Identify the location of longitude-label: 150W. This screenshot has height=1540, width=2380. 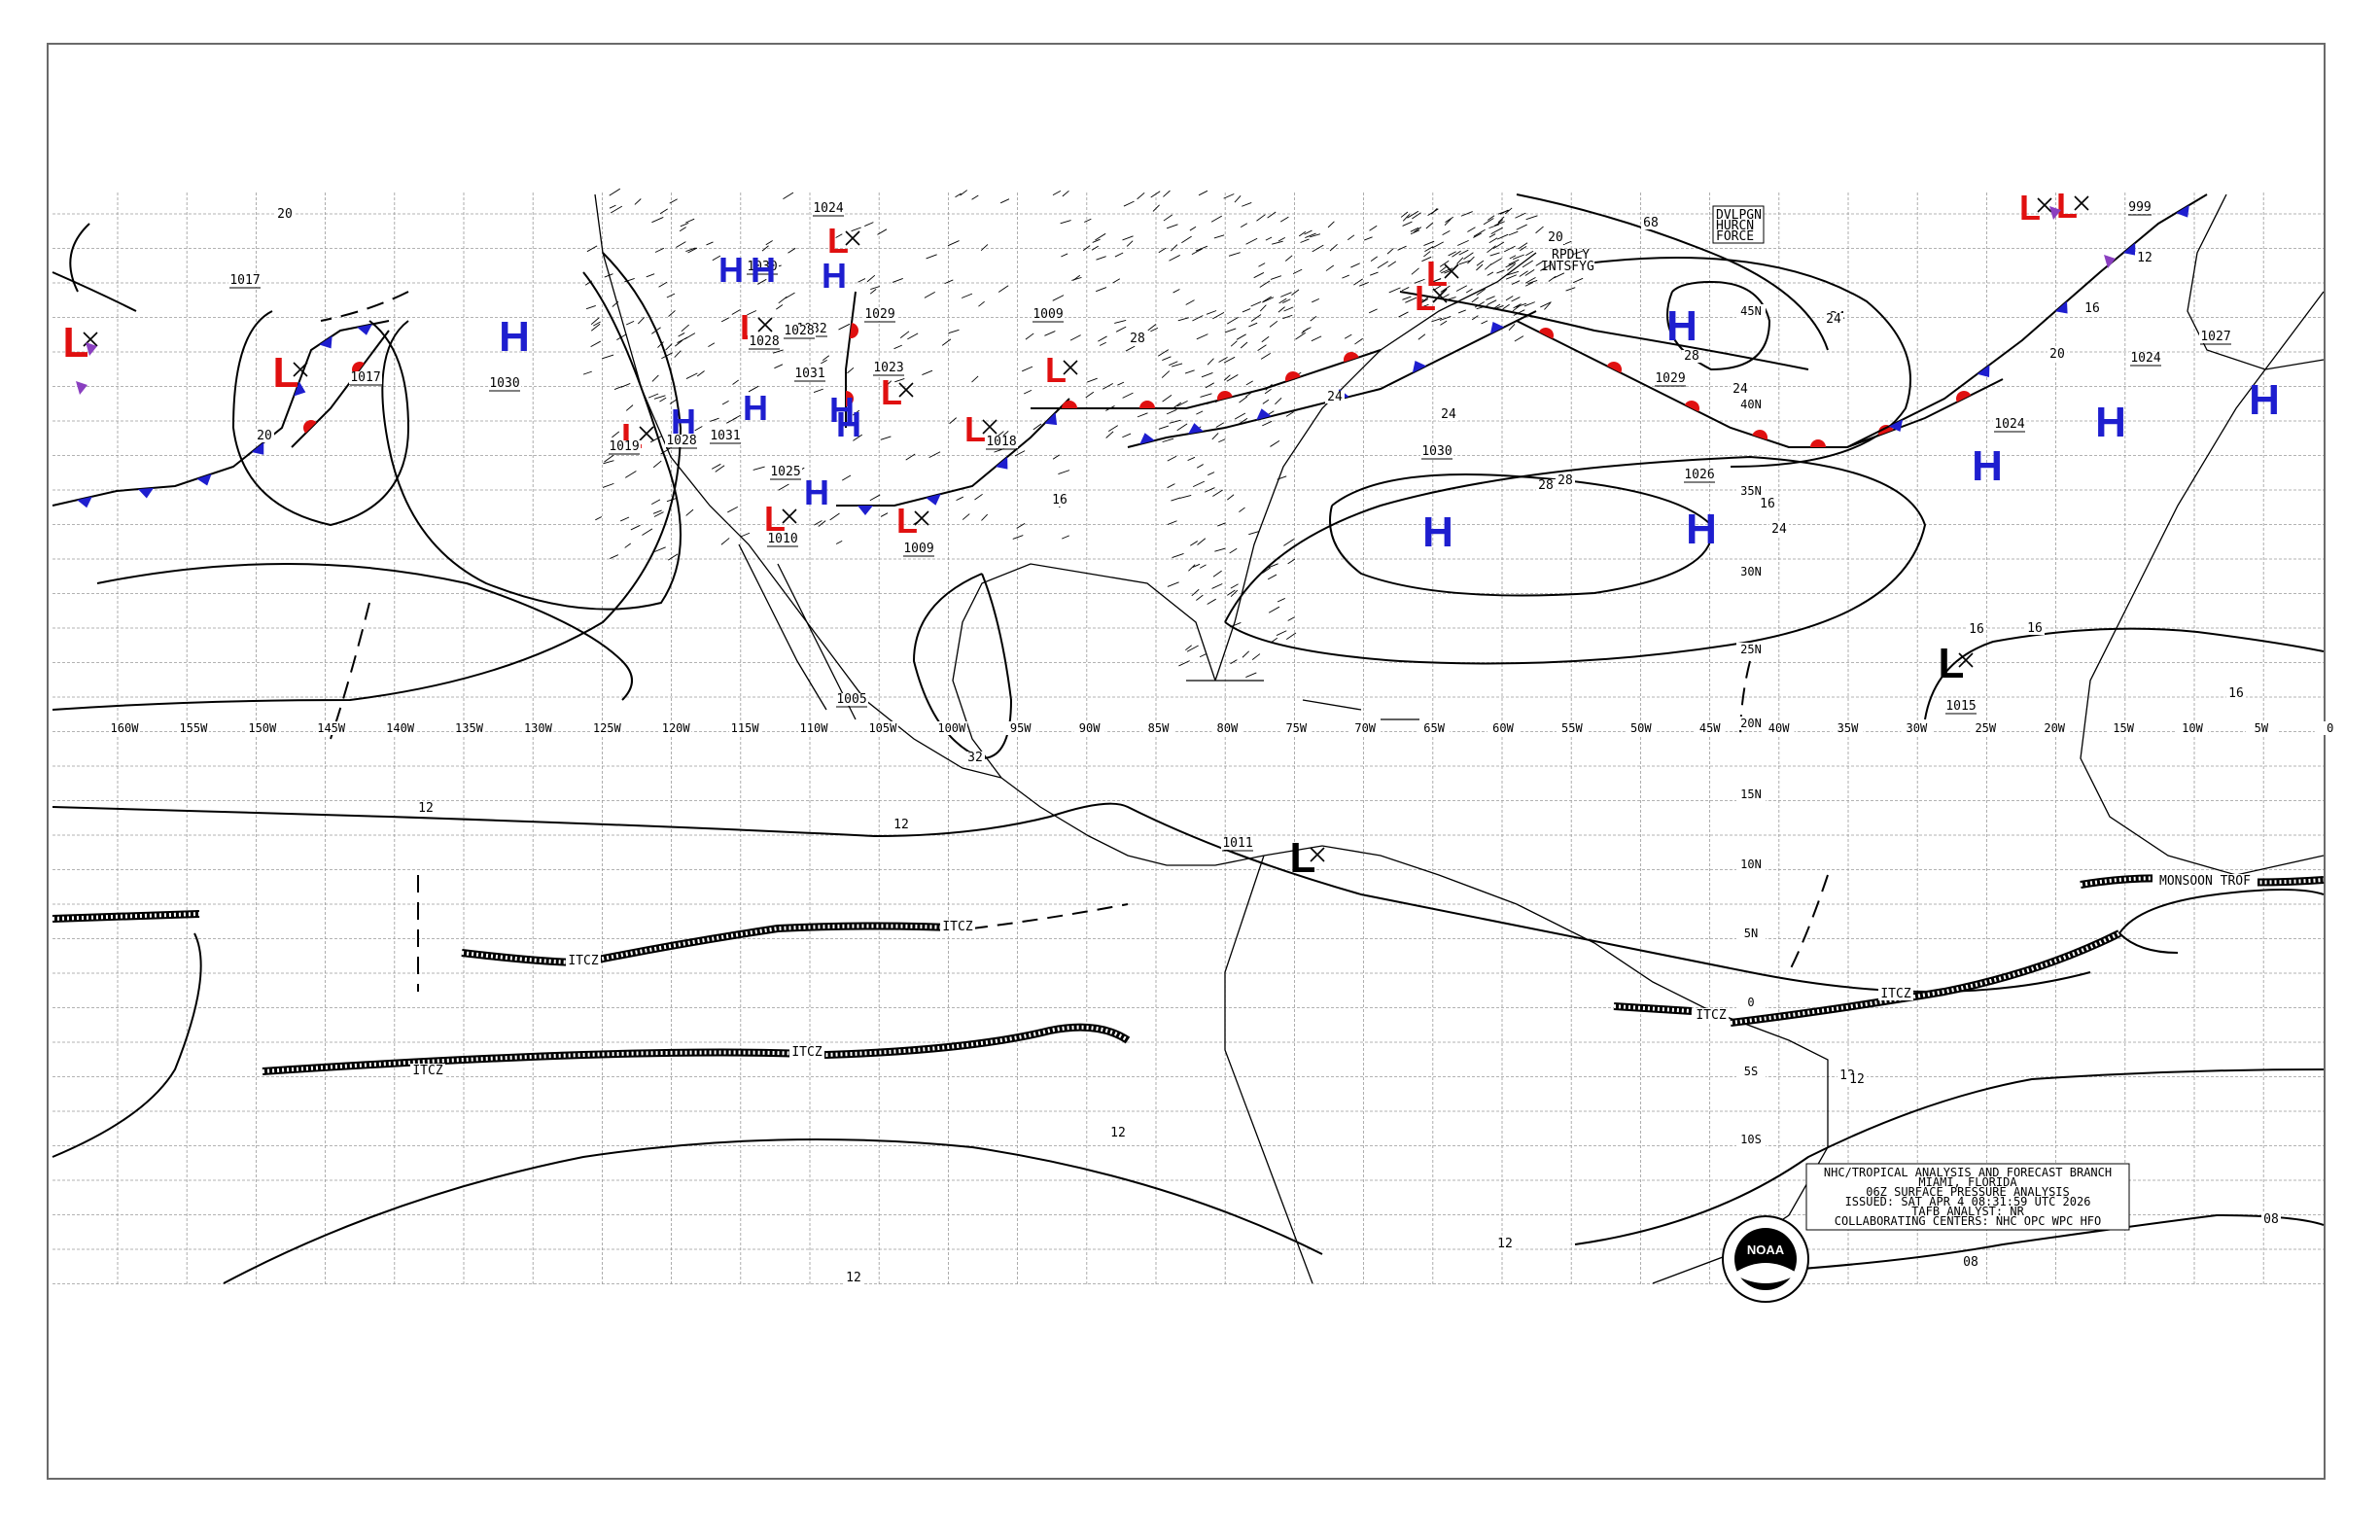
(262, 728).